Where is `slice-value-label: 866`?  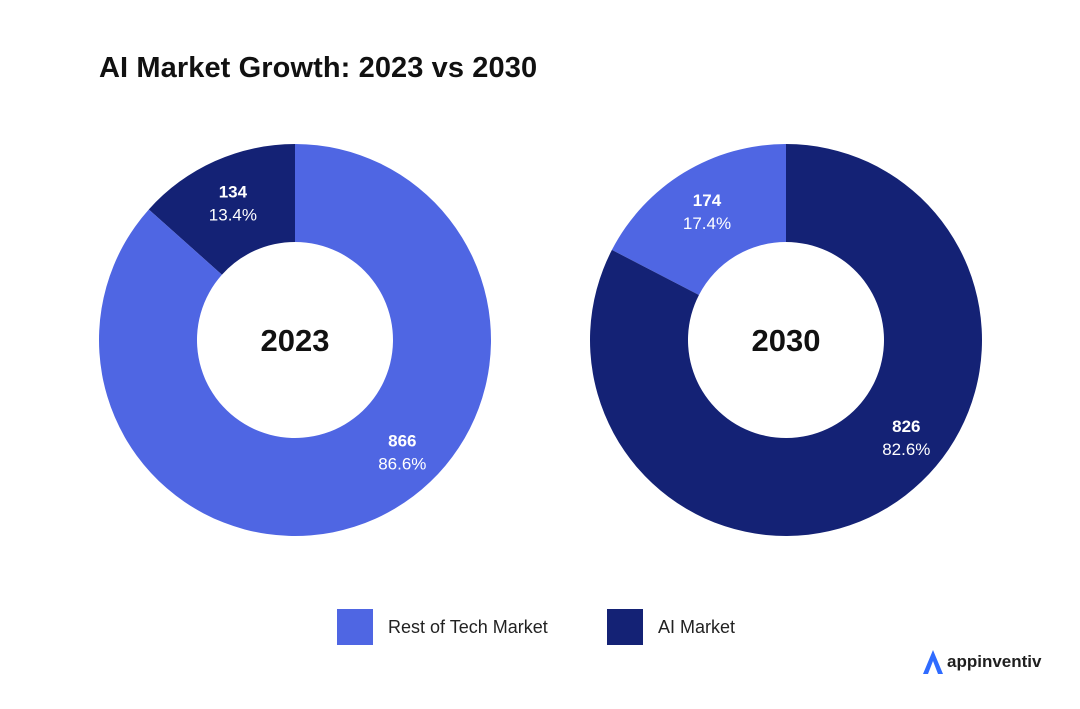 slice-value-label: 866 is located at coordinates (402, 440).